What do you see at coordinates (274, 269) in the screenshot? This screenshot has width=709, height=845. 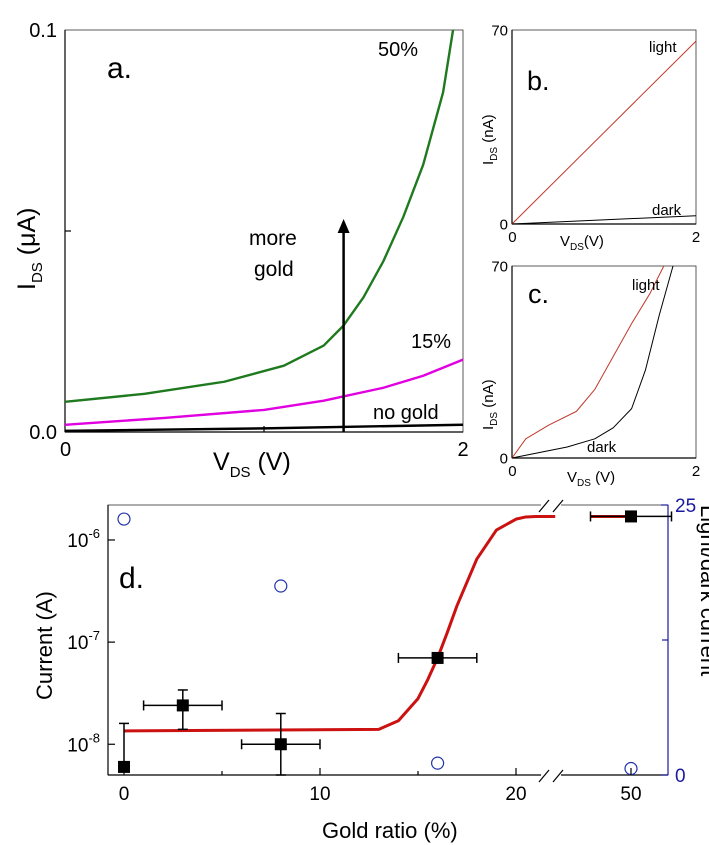 I see `annotation-gold: gold` at bounding box center [274, 269].